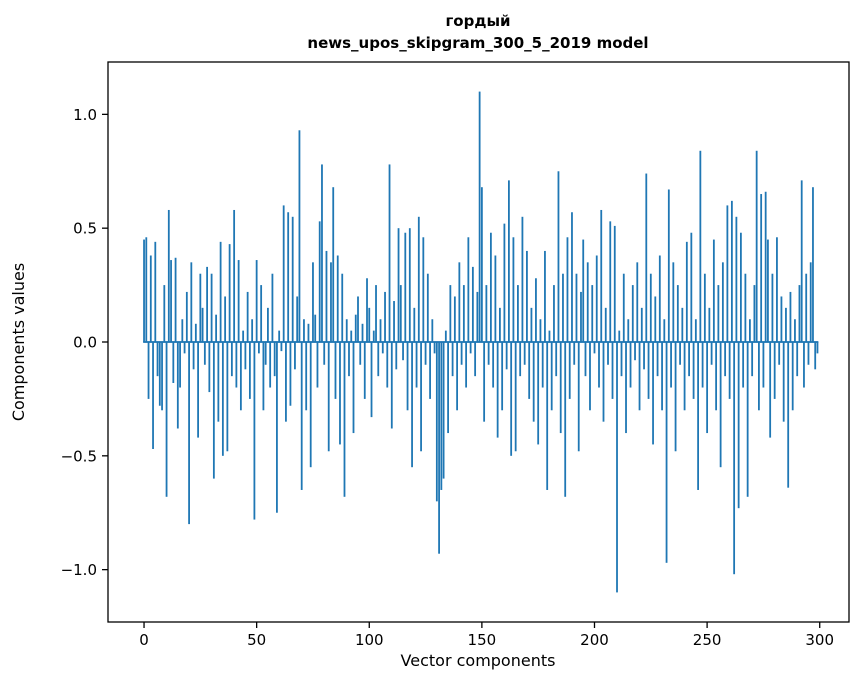  What do you see at coordinates (819, 640) in the screenshot?
I see `x-tick-label: 300` at bounding box center [819, 640].